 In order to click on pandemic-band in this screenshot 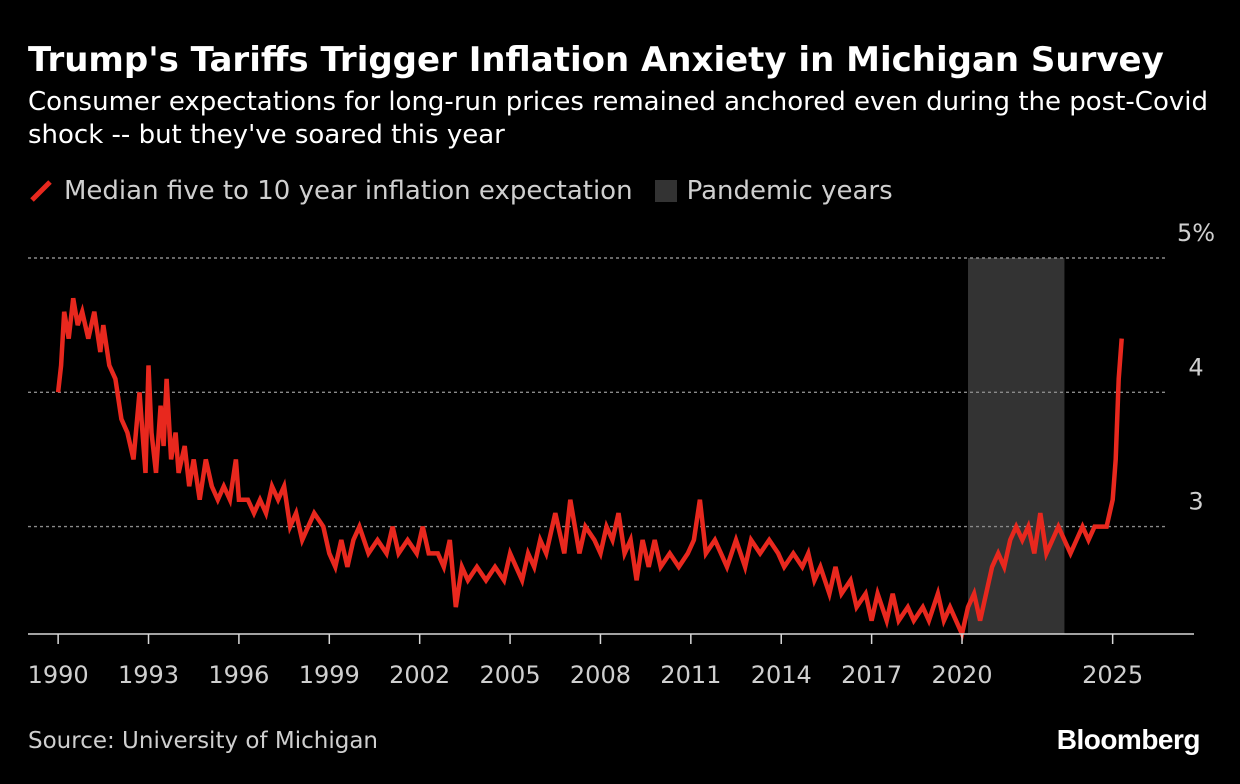, I will do `click(1016, 446)`.